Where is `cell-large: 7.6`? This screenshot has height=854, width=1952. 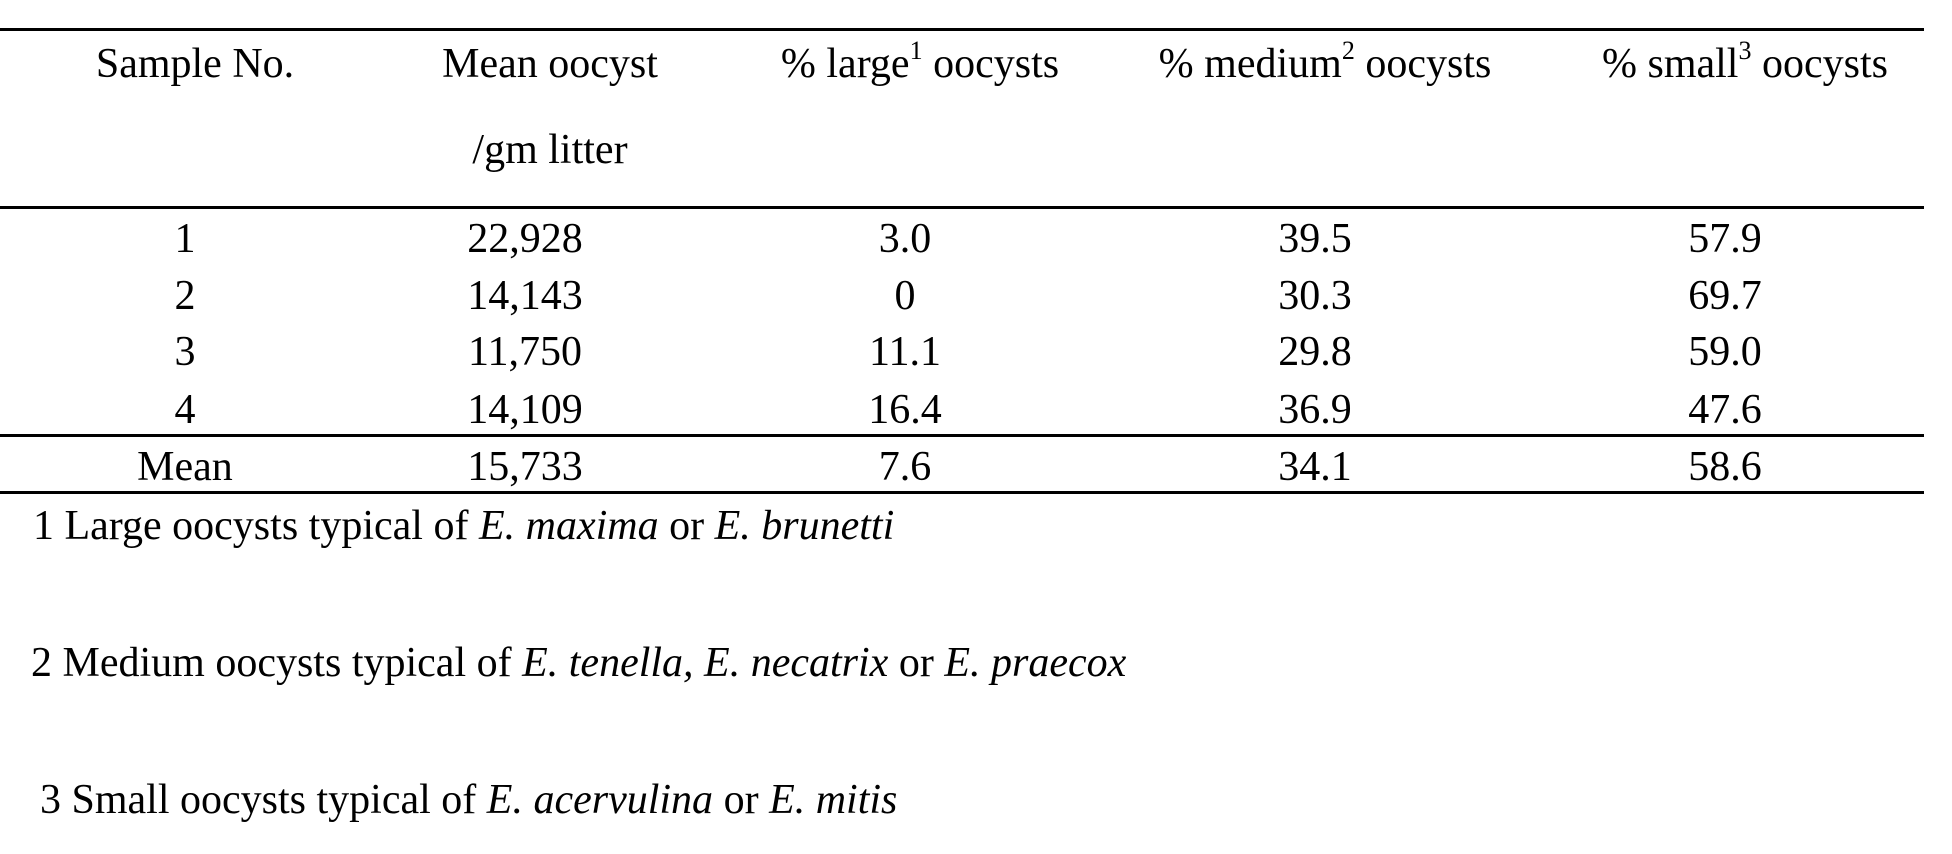
cell-large: 7.6 is located at coordinates (905, 467).